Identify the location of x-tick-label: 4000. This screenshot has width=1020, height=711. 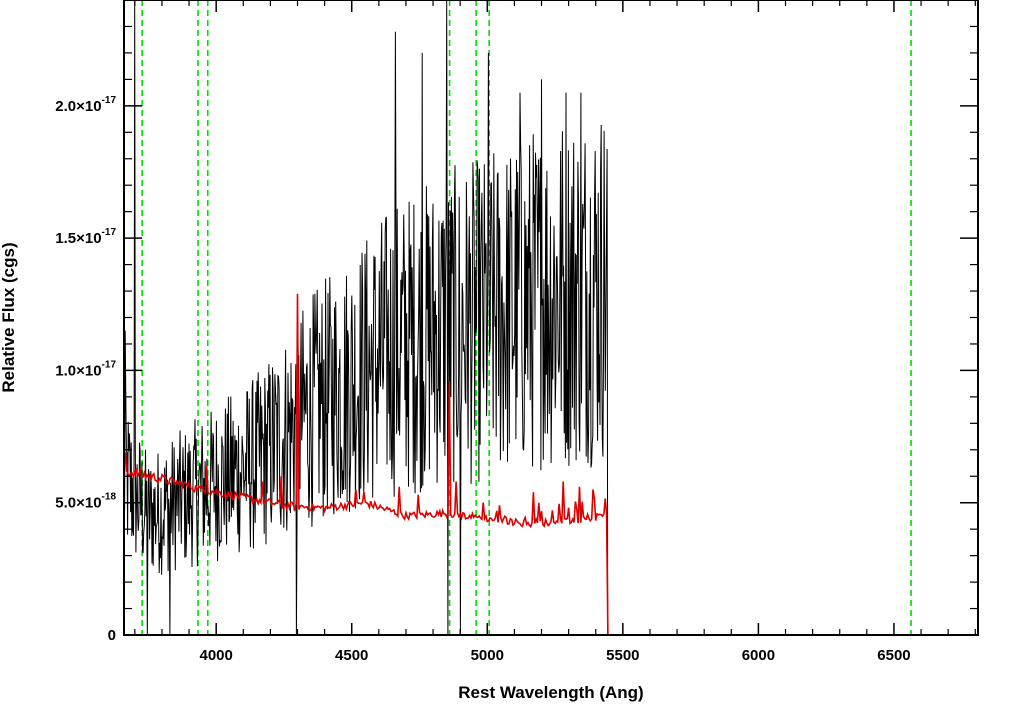
(215, 655).